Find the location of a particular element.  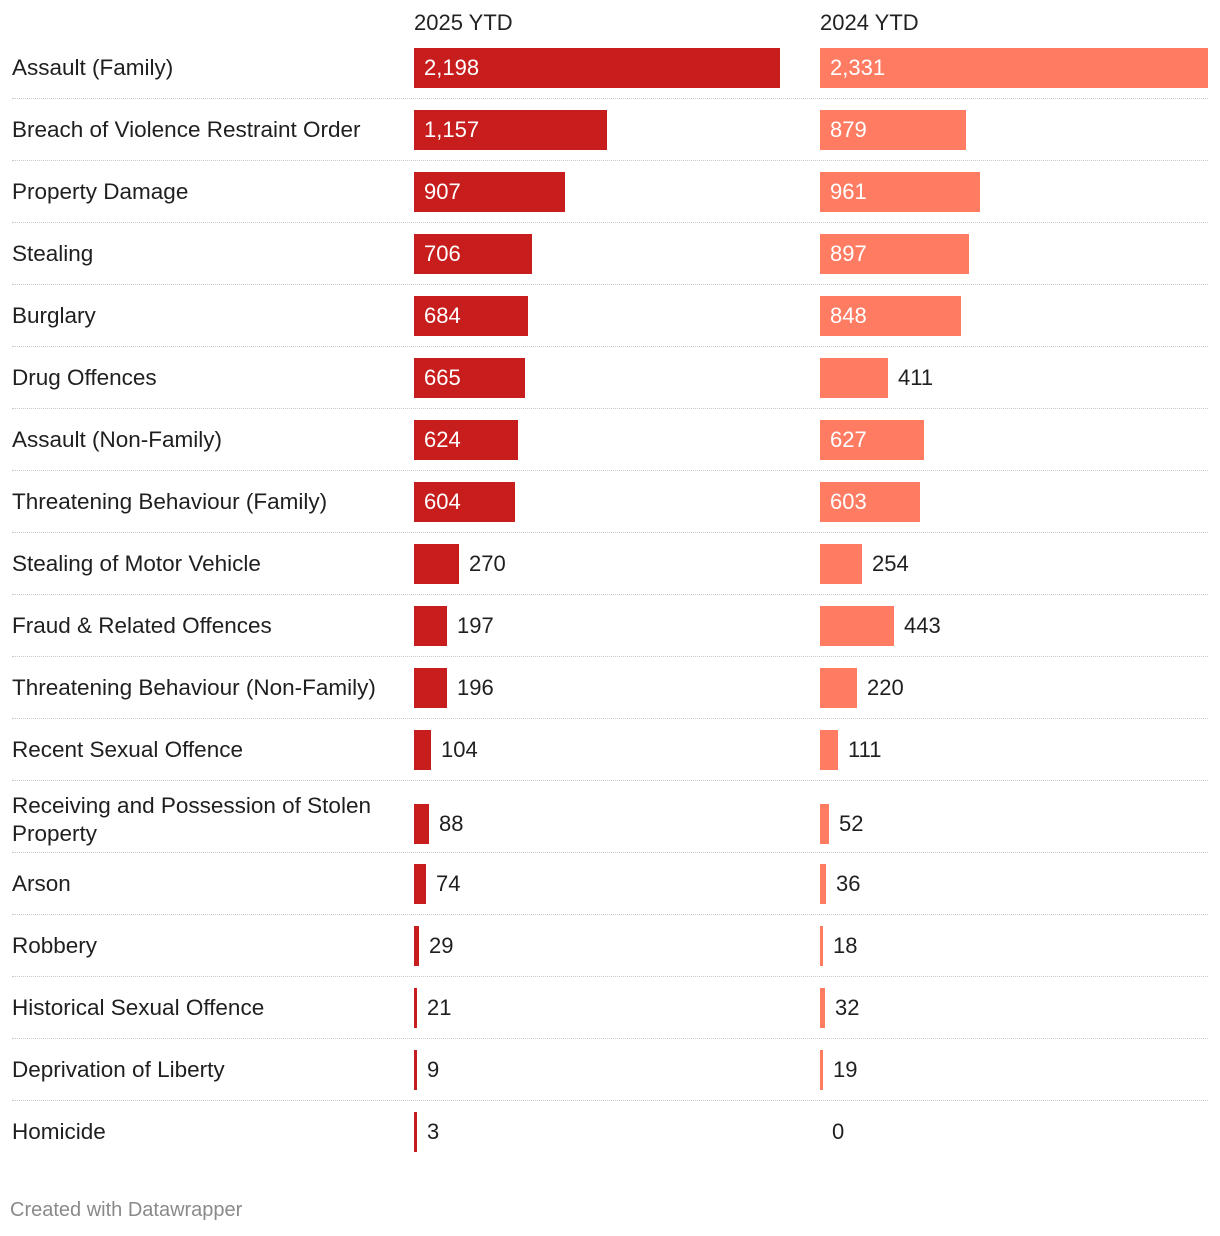

value-label-2025: 665 is located at coordinates (442, 377).